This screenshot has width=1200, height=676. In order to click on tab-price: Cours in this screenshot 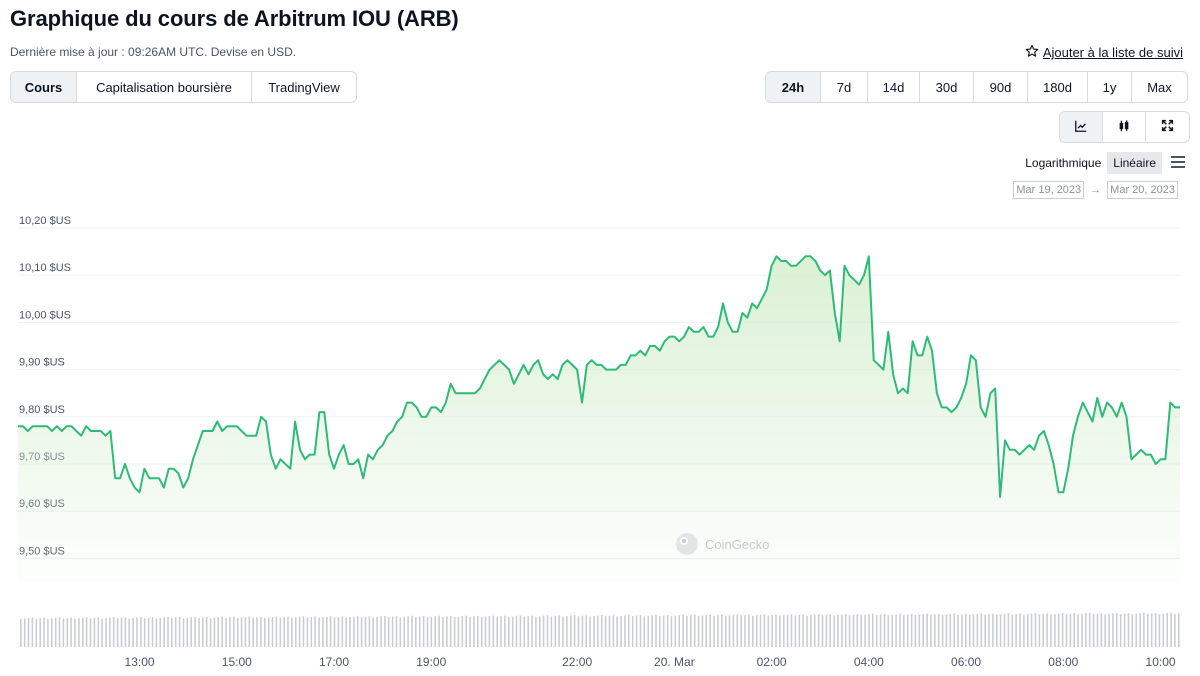, I will do `click(44, 87)`.